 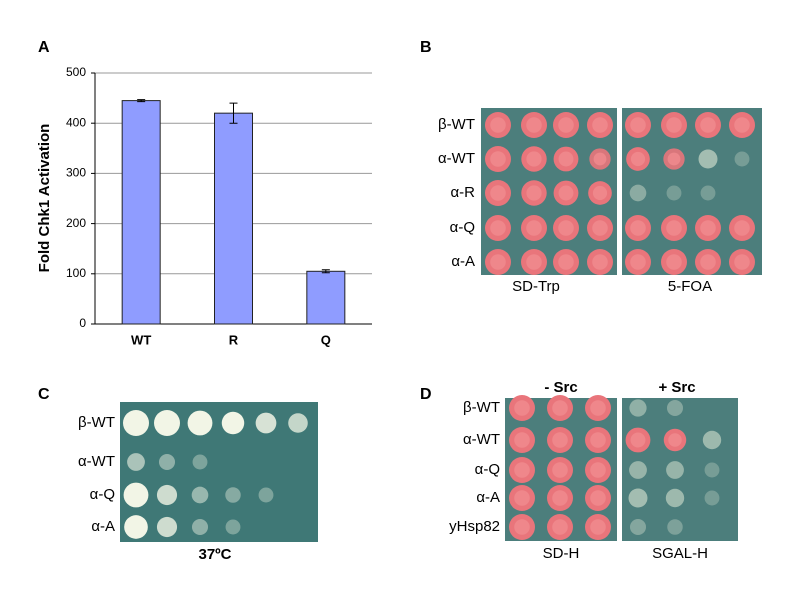 I want to click on plate, so click(x=219, y=472).